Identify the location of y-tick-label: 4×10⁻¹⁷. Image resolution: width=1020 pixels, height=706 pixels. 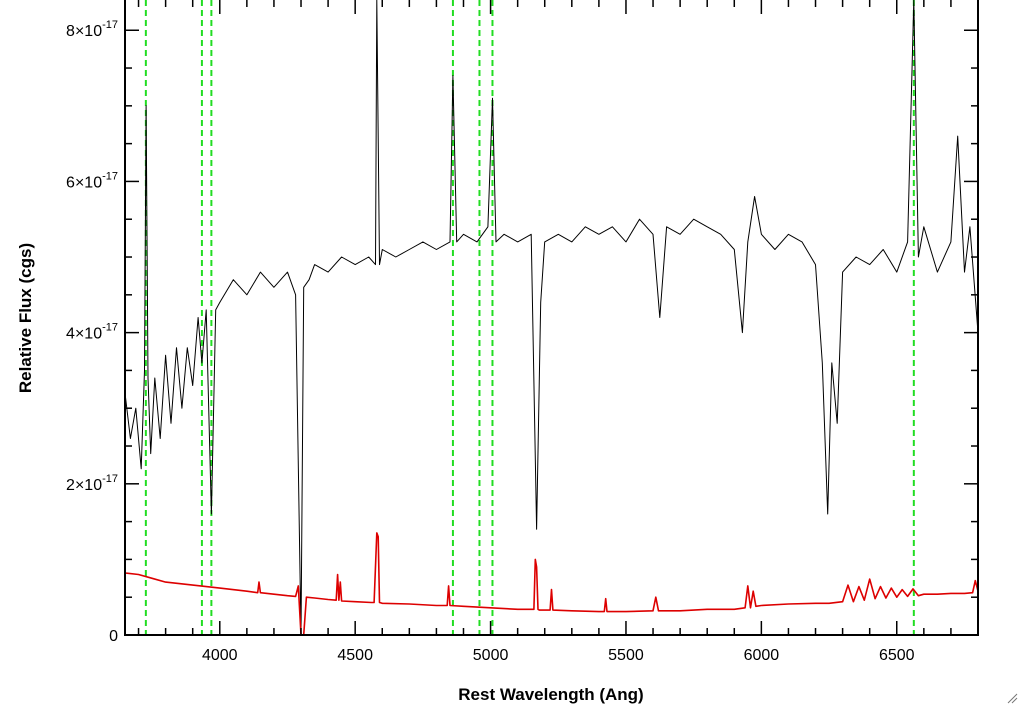
(92, 332).